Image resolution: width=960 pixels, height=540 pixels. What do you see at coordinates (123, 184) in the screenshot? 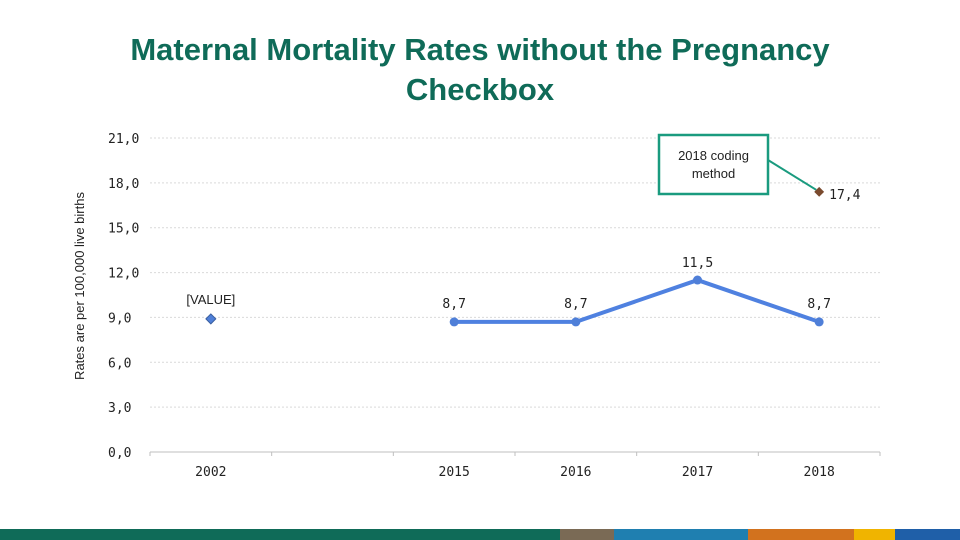
I see `y-tick-label: 18,0` at bounding box center [123, 184].